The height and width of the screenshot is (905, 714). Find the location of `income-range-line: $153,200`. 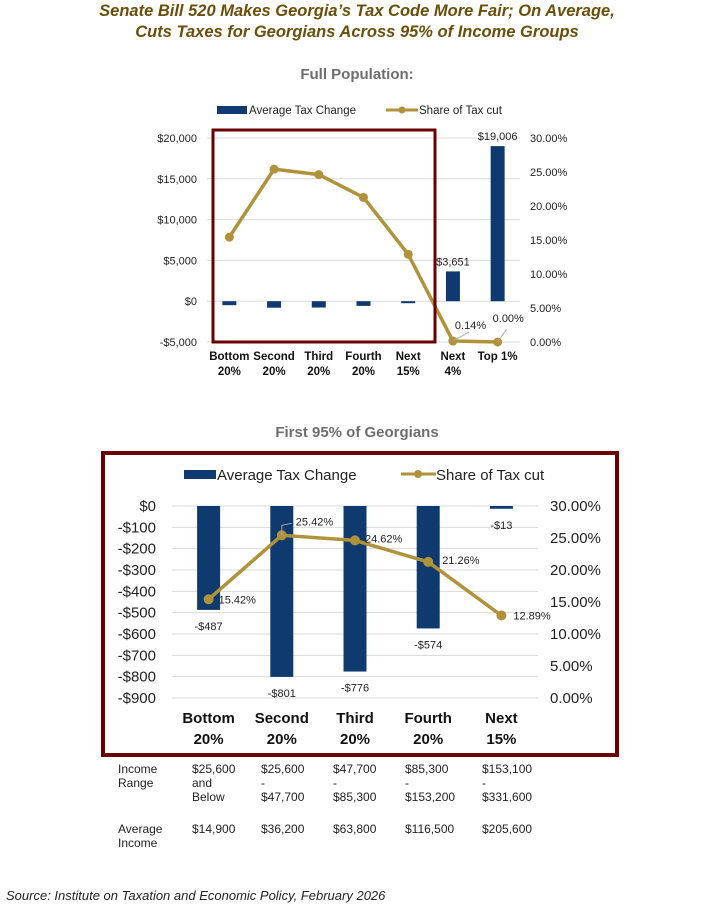

income-range-line: $153,200 is located at coordinates (430, 797).